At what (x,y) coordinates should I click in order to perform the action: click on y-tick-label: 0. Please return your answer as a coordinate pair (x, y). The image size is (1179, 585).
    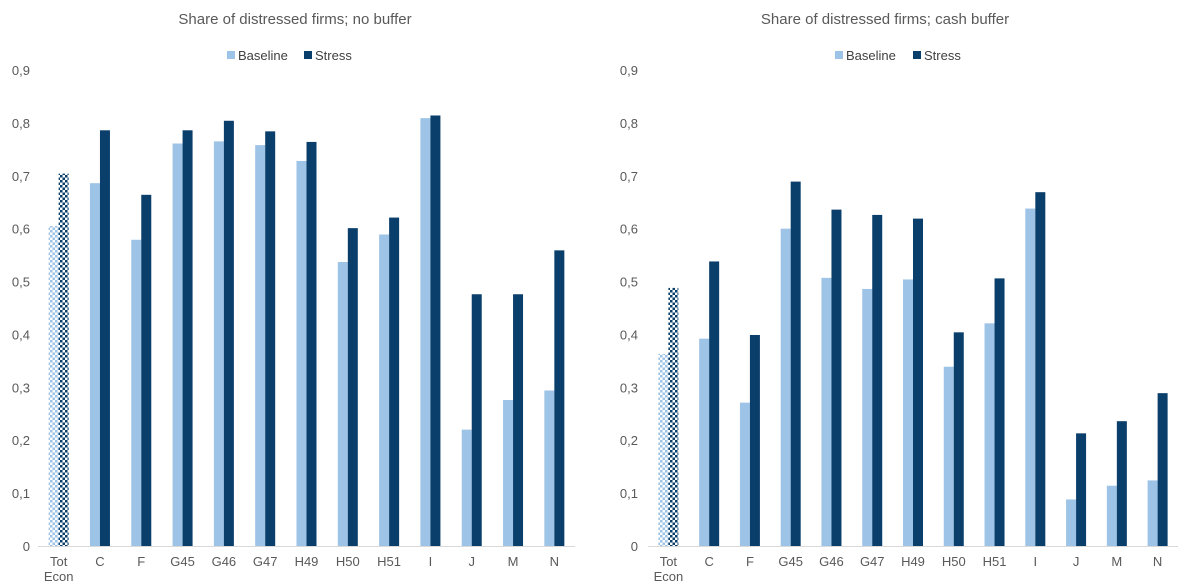
    Looking at the image, I should click on (634, 546).